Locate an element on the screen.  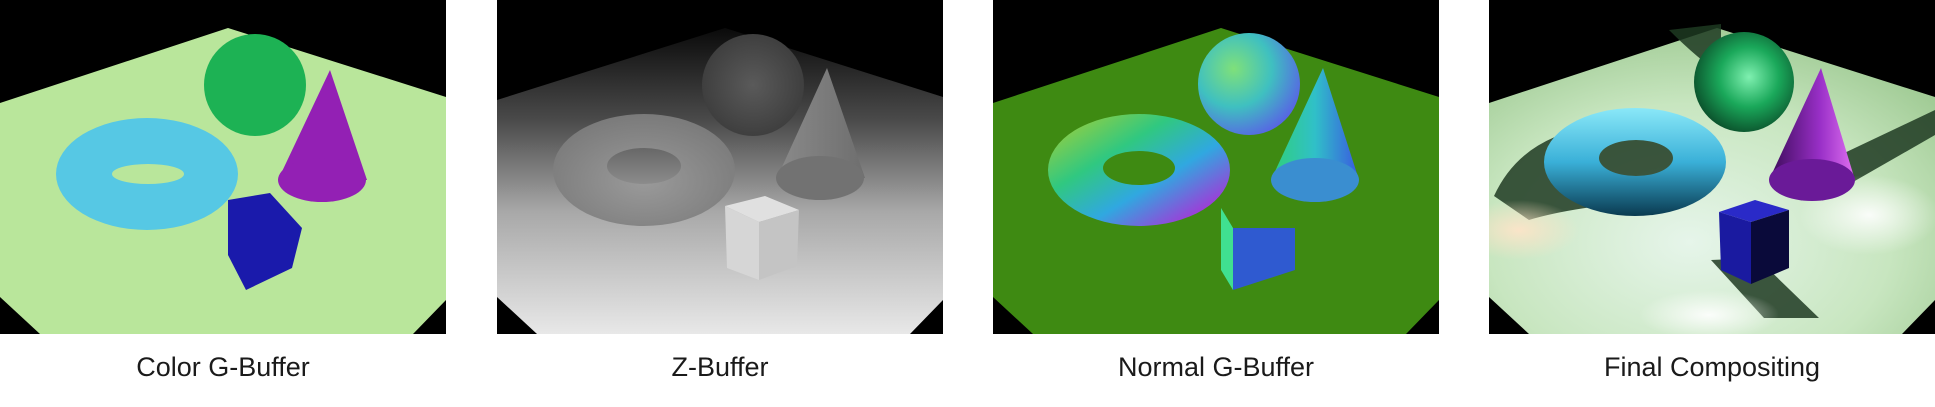
panel-caption: Normal G-Buffer is located at coordinates (1216, 367).